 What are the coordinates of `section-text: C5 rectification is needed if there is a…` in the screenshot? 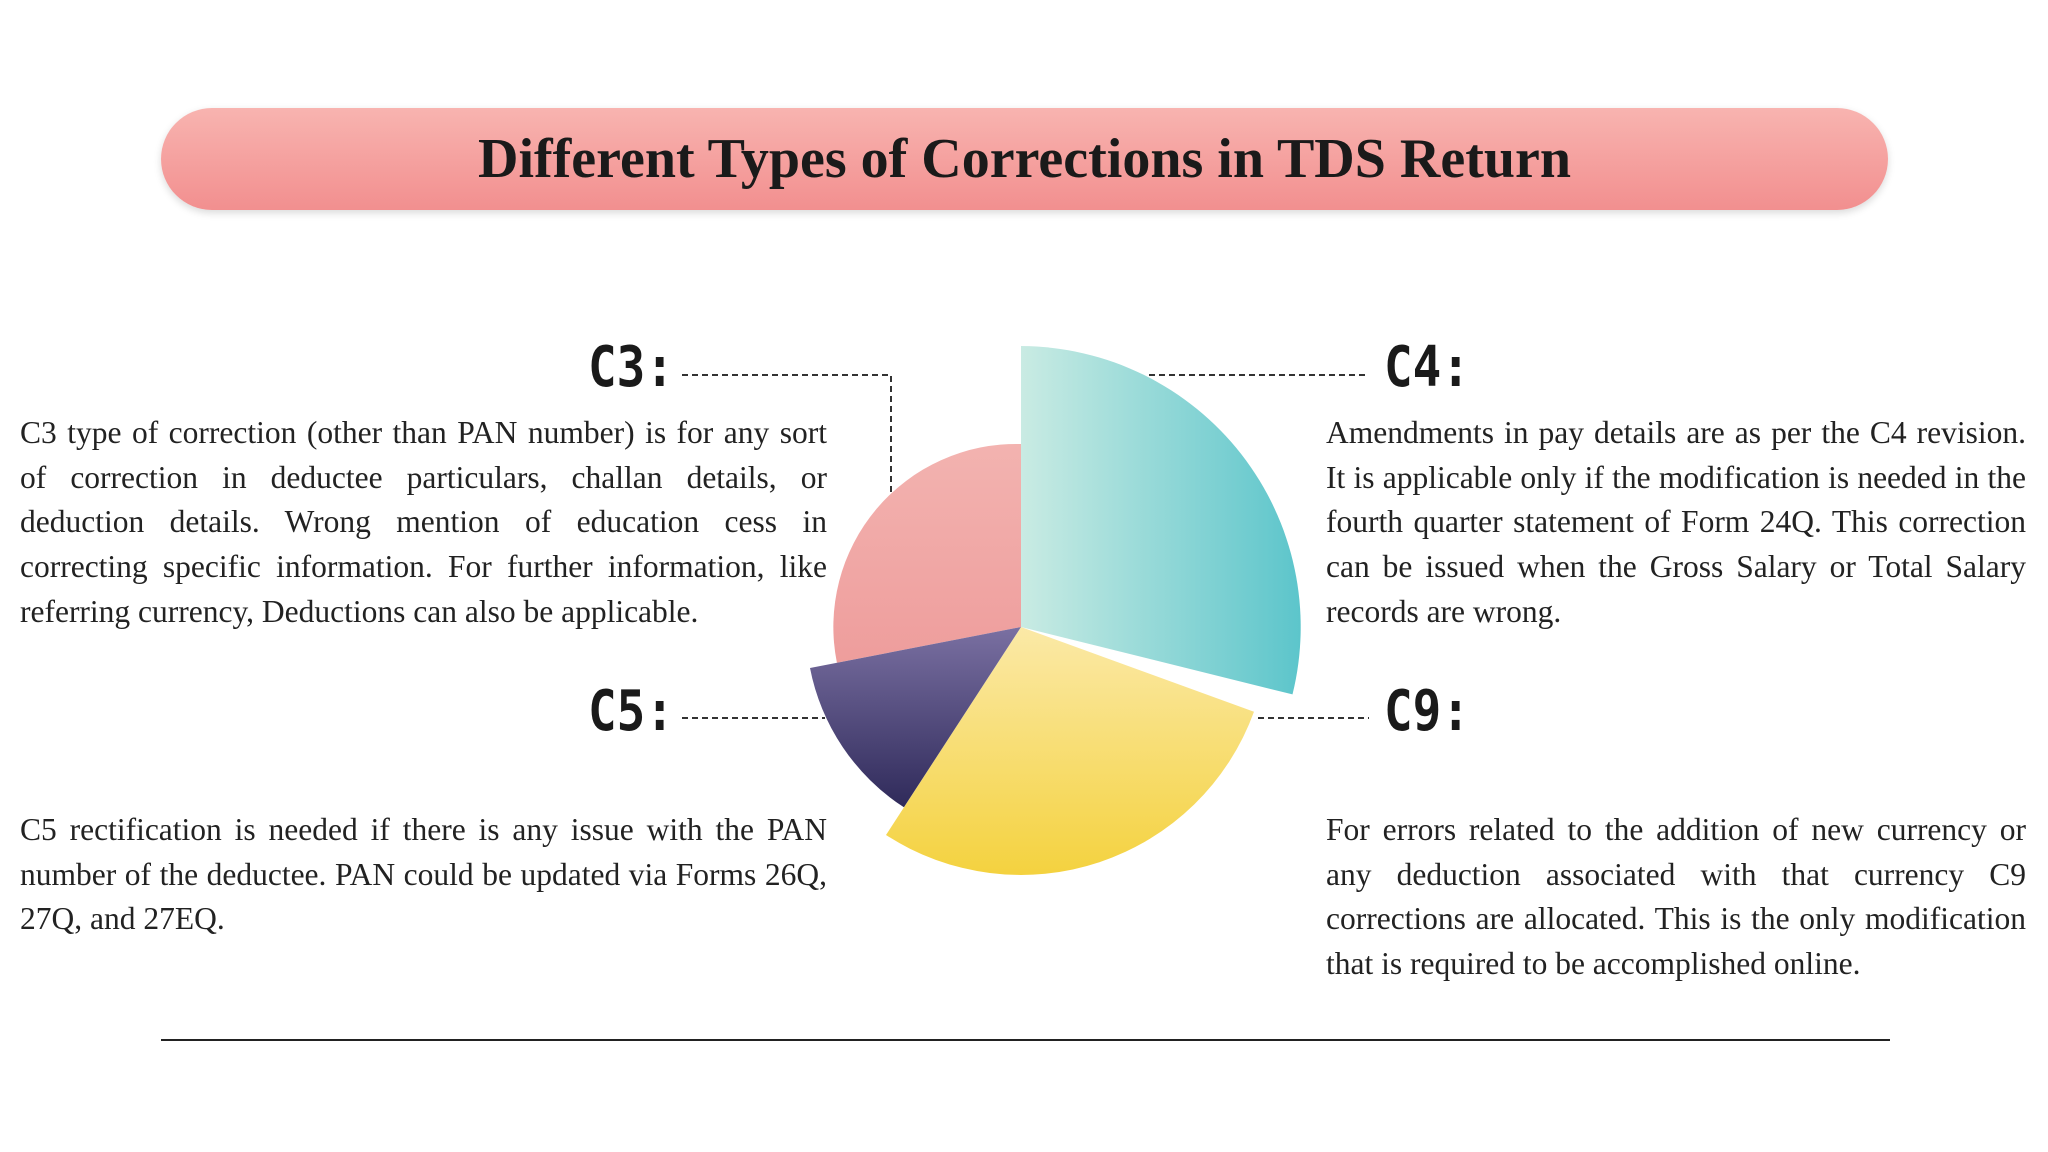 It's located at (423, 874).